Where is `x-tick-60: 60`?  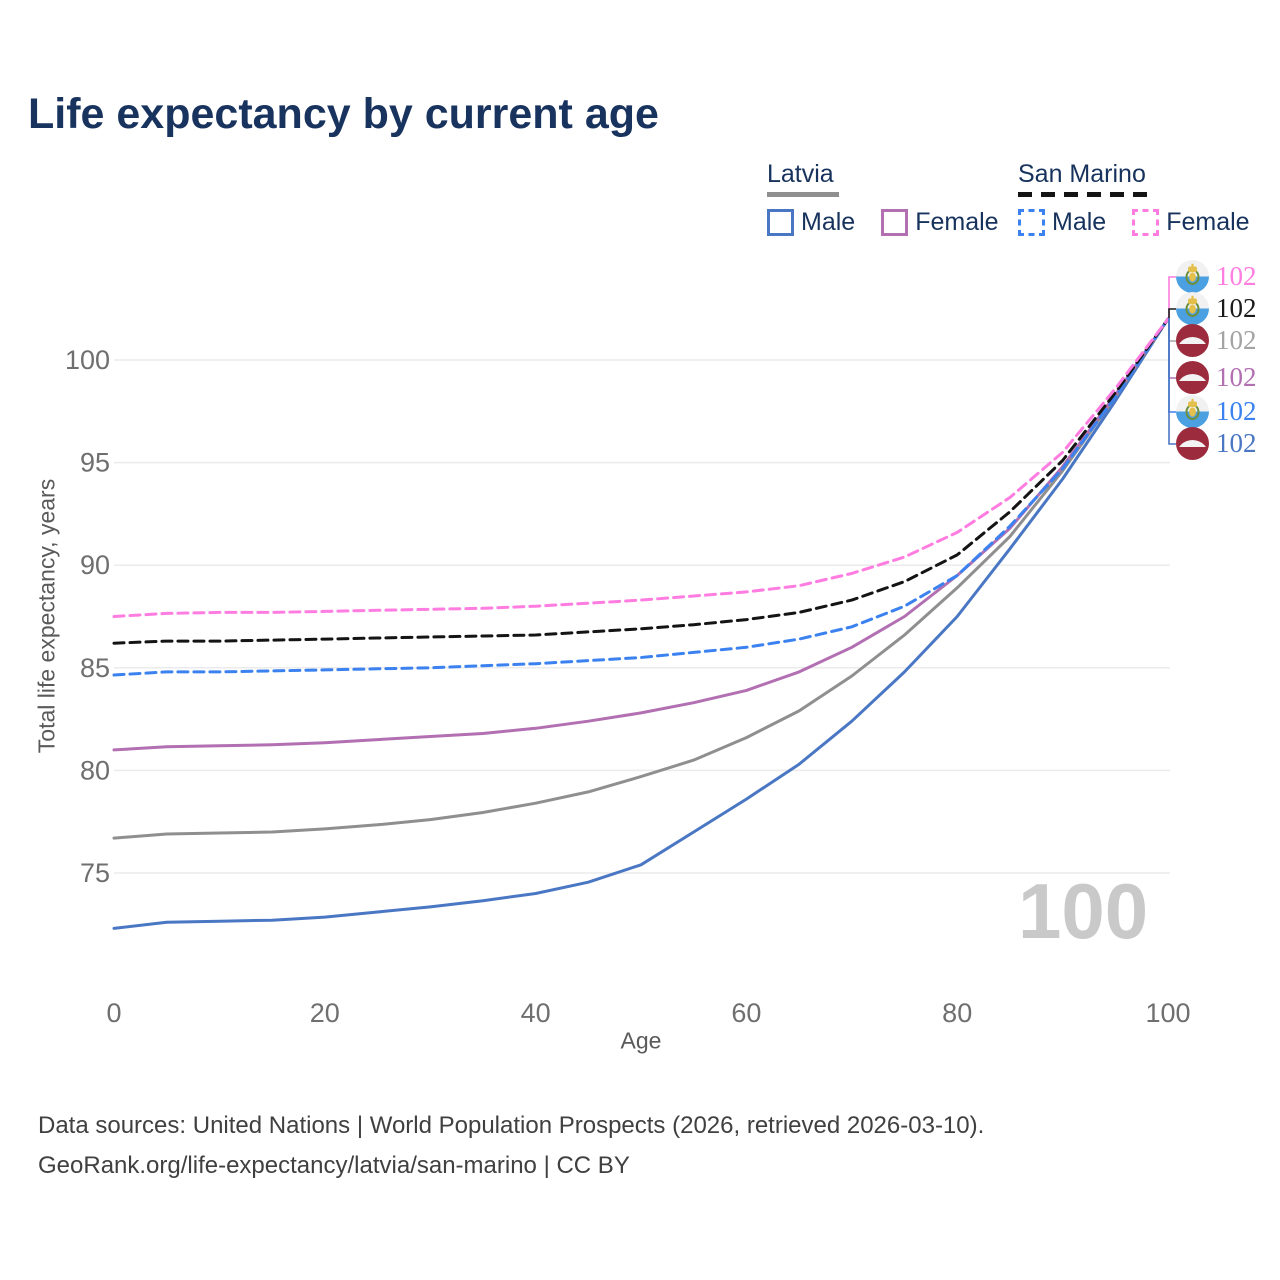 x-tick-60: 60 is located at coordinates (746, 1013).